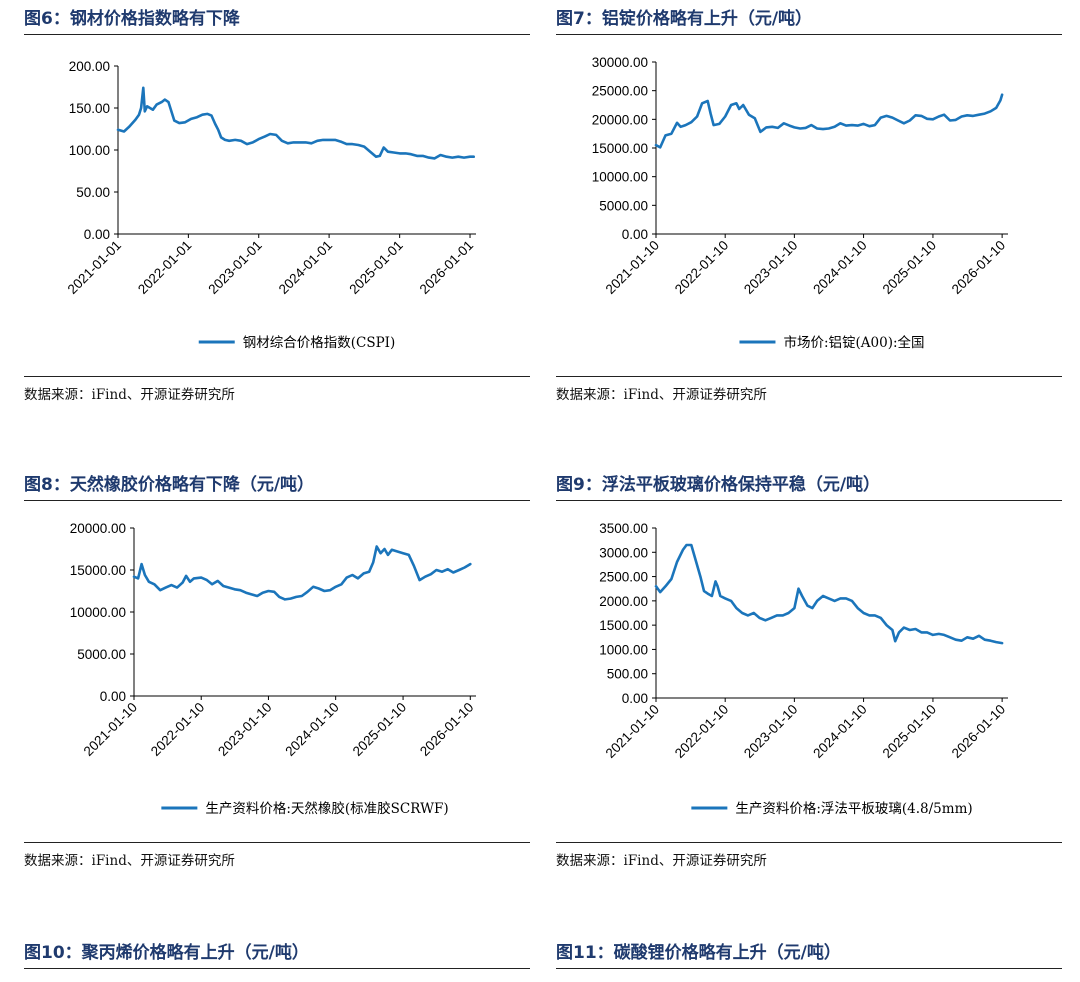 The image size is (1080, 982). What do you see at coordinates (620, 62) in the screenshot?
I see `y-tick-label: 30000.00` at bounding box center [620, 62].